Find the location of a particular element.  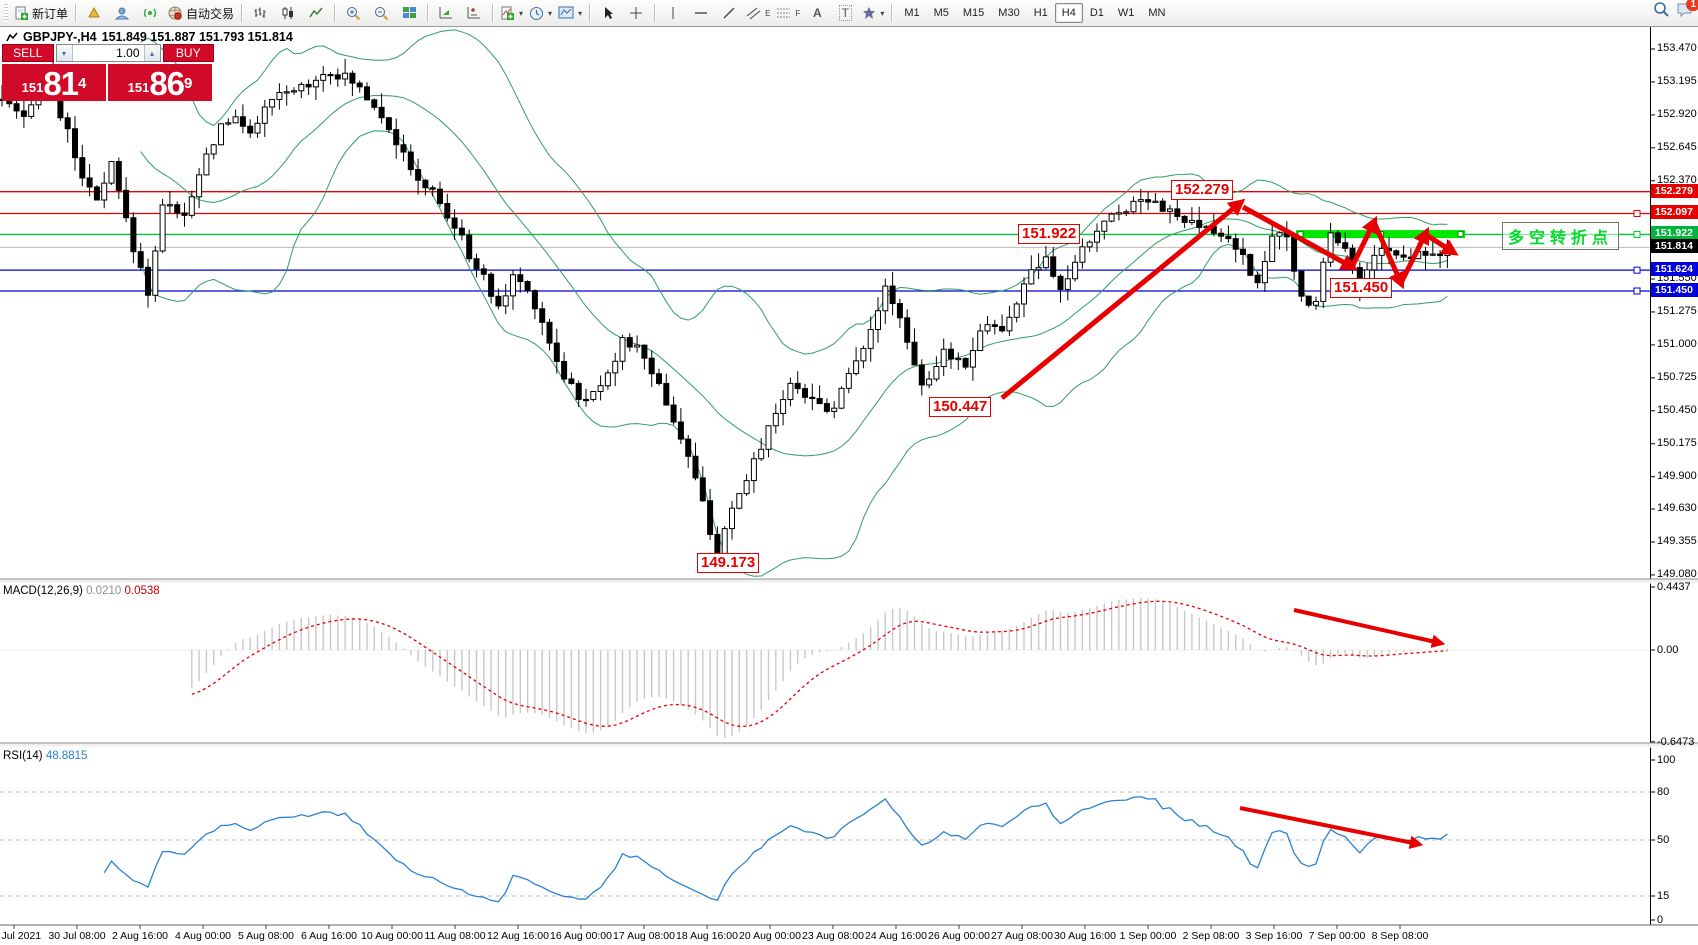

bar-chart-mode-button is located at coordinates (260, 13).